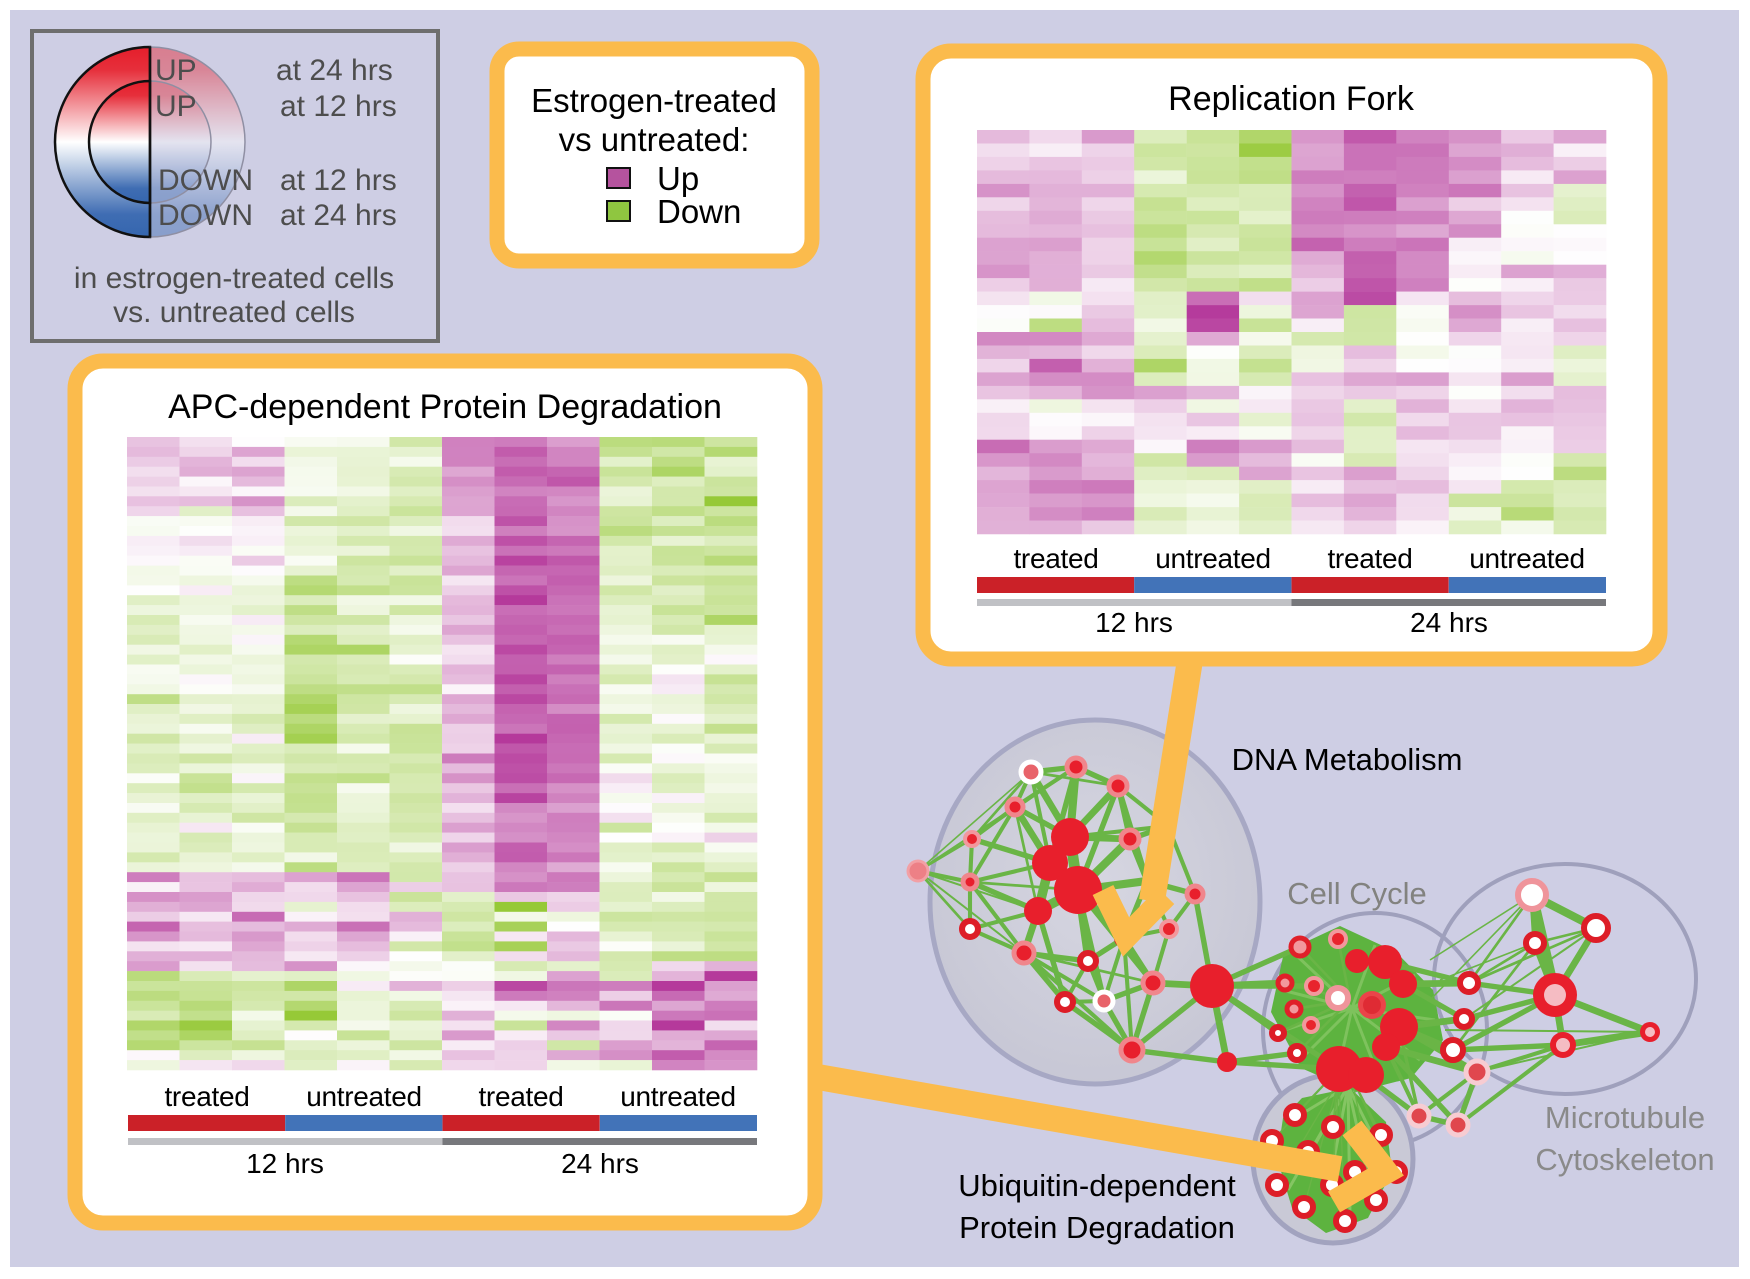  What do you see at coordinates (1291, 99) in the screenshot?
I see `svg-text: Replication Fork` at bounding box center [1291, 99].